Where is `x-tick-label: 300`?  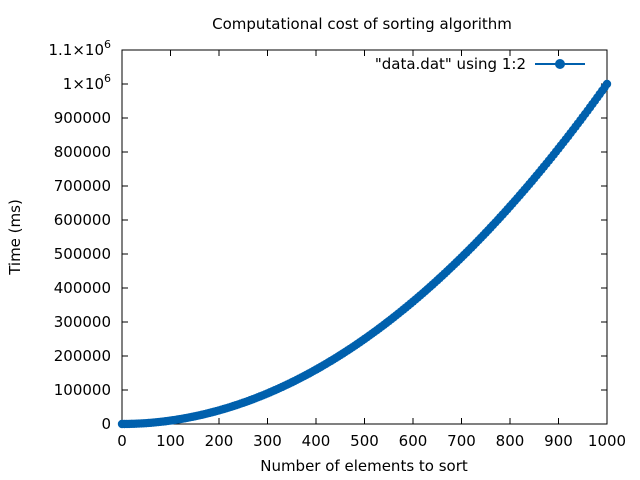
x-tick-label: 300 is located at coordinates (267, 441).